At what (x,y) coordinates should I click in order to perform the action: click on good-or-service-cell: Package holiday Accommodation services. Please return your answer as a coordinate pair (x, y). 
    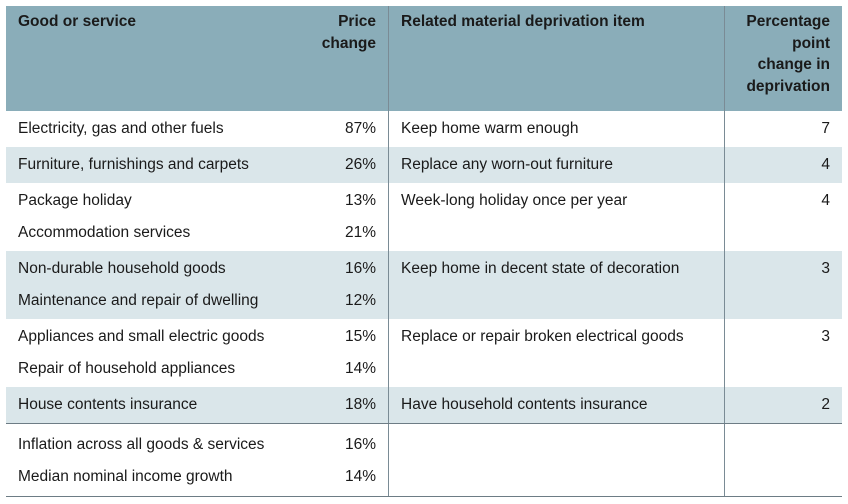
    Looking at the image, I should click on (154, 217).